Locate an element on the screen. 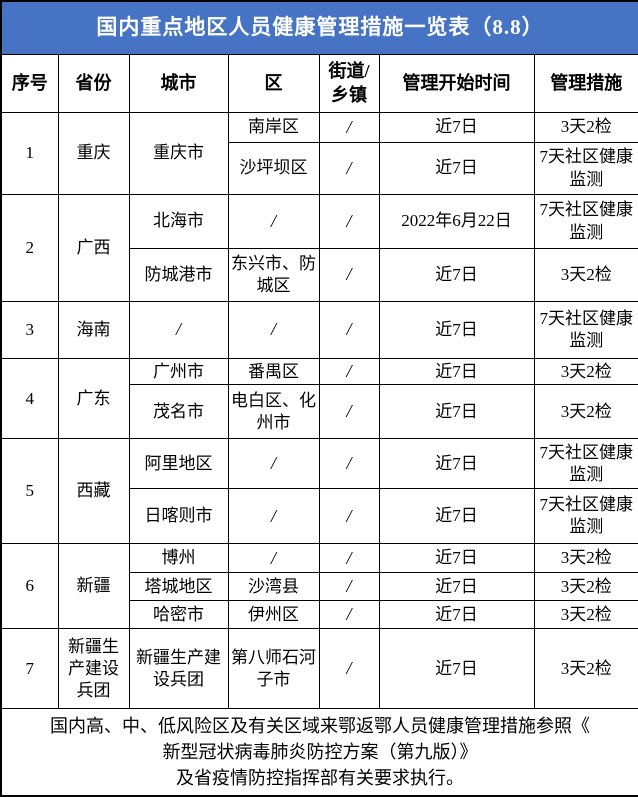  table-cell-province: 广东 is located at coordinates (93, 398).